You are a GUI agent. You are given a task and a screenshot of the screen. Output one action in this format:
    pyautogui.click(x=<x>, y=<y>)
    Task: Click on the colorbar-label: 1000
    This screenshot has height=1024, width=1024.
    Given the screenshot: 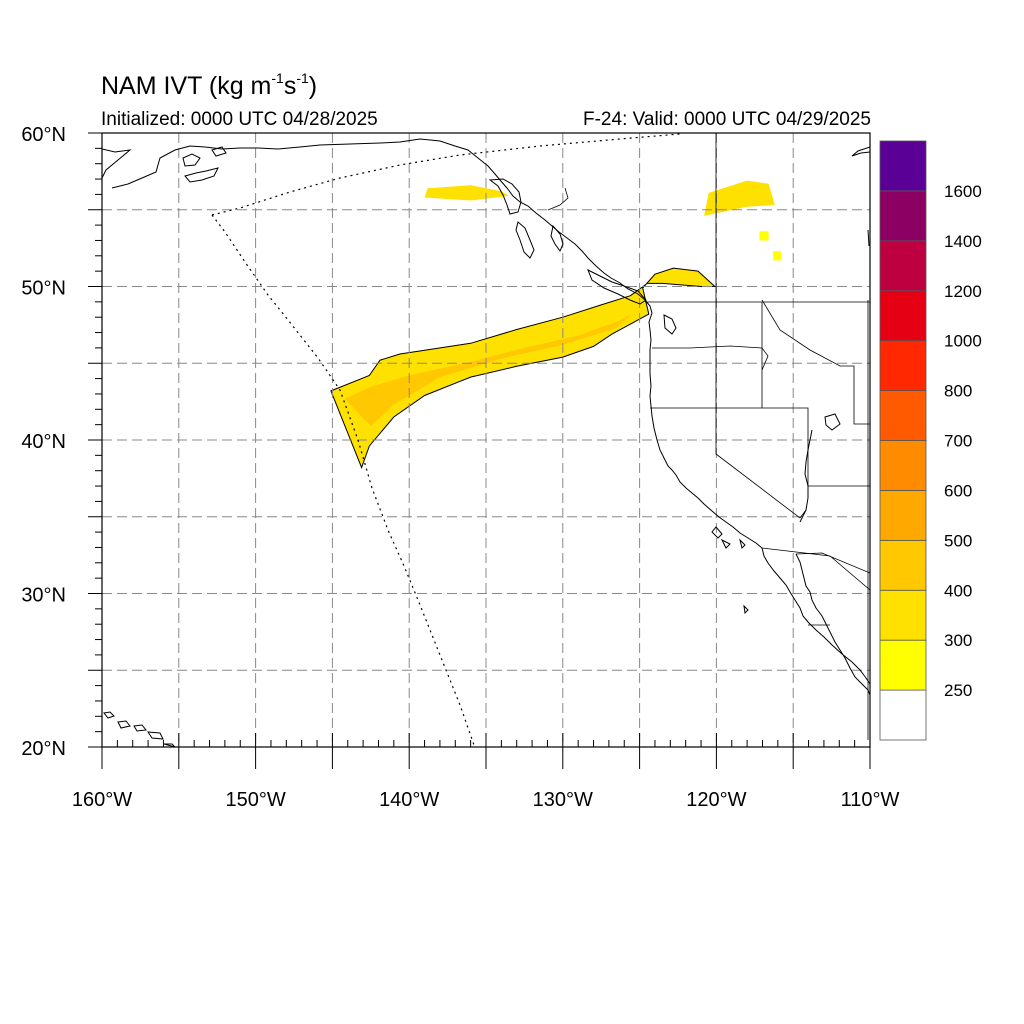 What is the action you would take?
    pyautogui.click(x=963, y=341)
    